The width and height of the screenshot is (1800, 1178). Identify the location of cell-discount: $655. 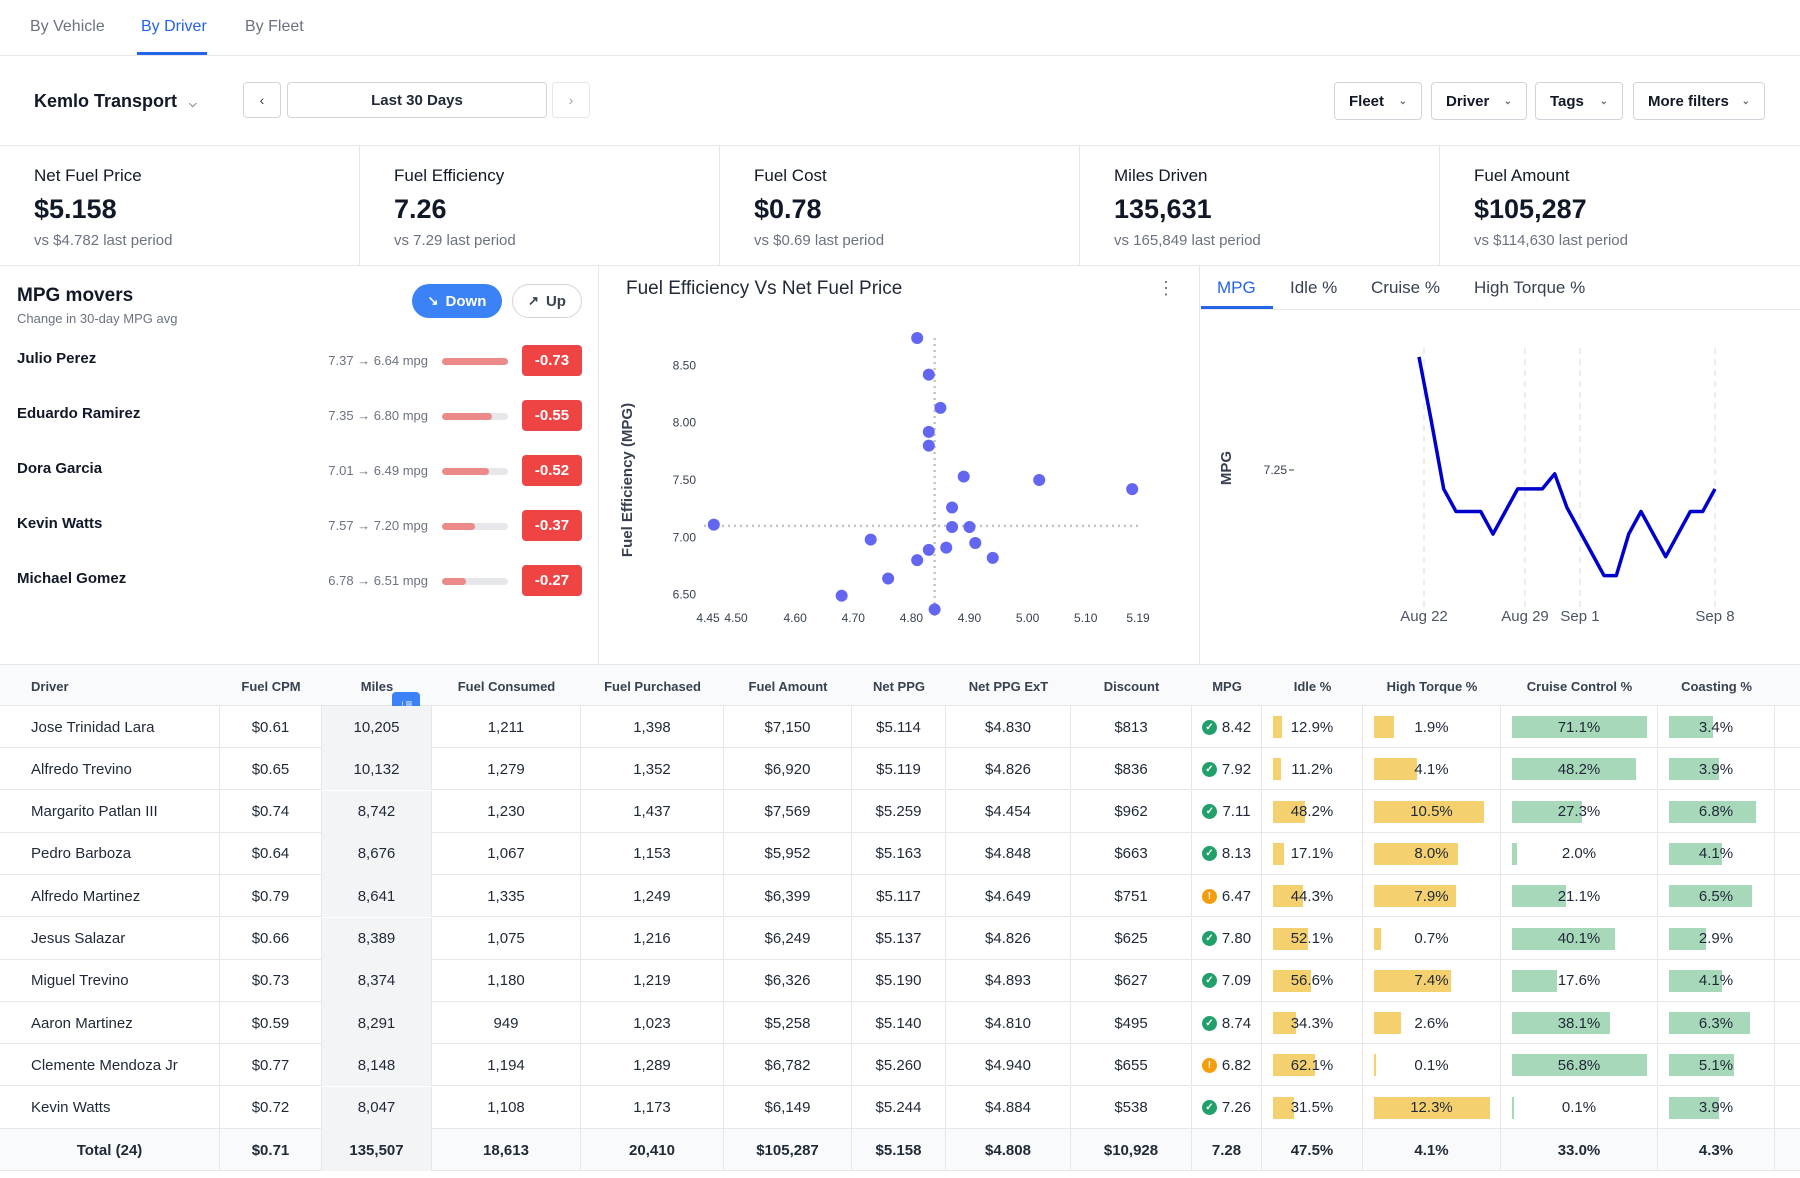
(1131, 1065).